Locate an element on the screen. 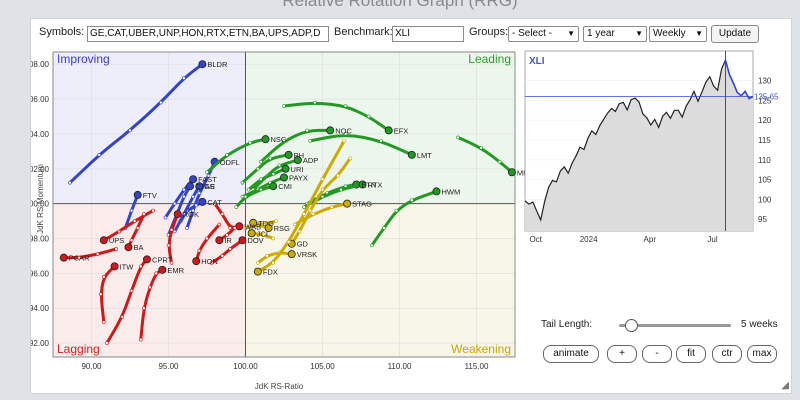  tail-rok is located at coordinates (174, 237).